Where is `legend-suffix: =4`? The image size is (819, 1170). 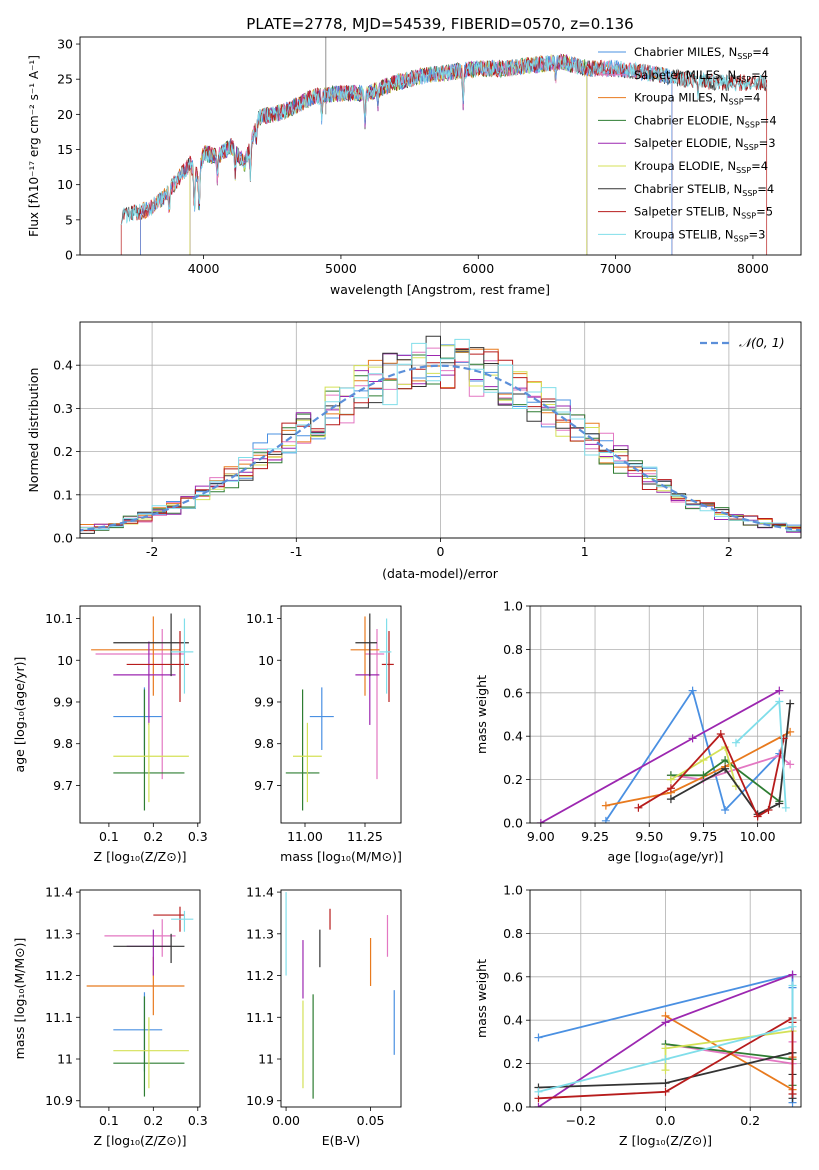
legend-suffix: =4 is located at coordinates (759, 166).